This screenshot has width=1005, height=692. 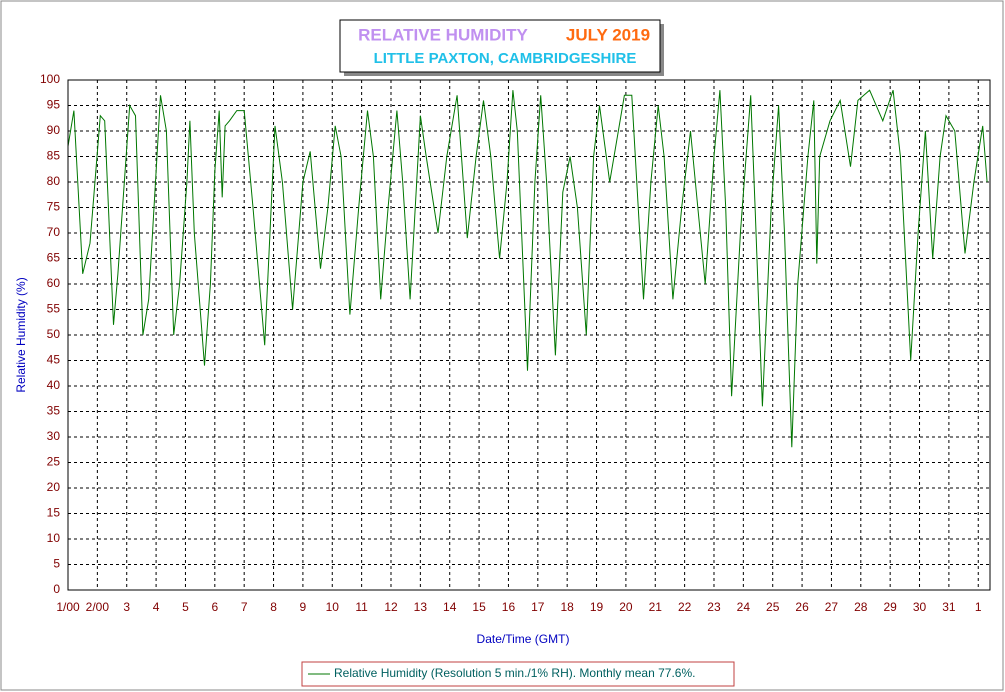 What do you see at coordinates (597, 607) in the screenshot?
I see `x-tick-label: 19` at bounding box center [597, 607].